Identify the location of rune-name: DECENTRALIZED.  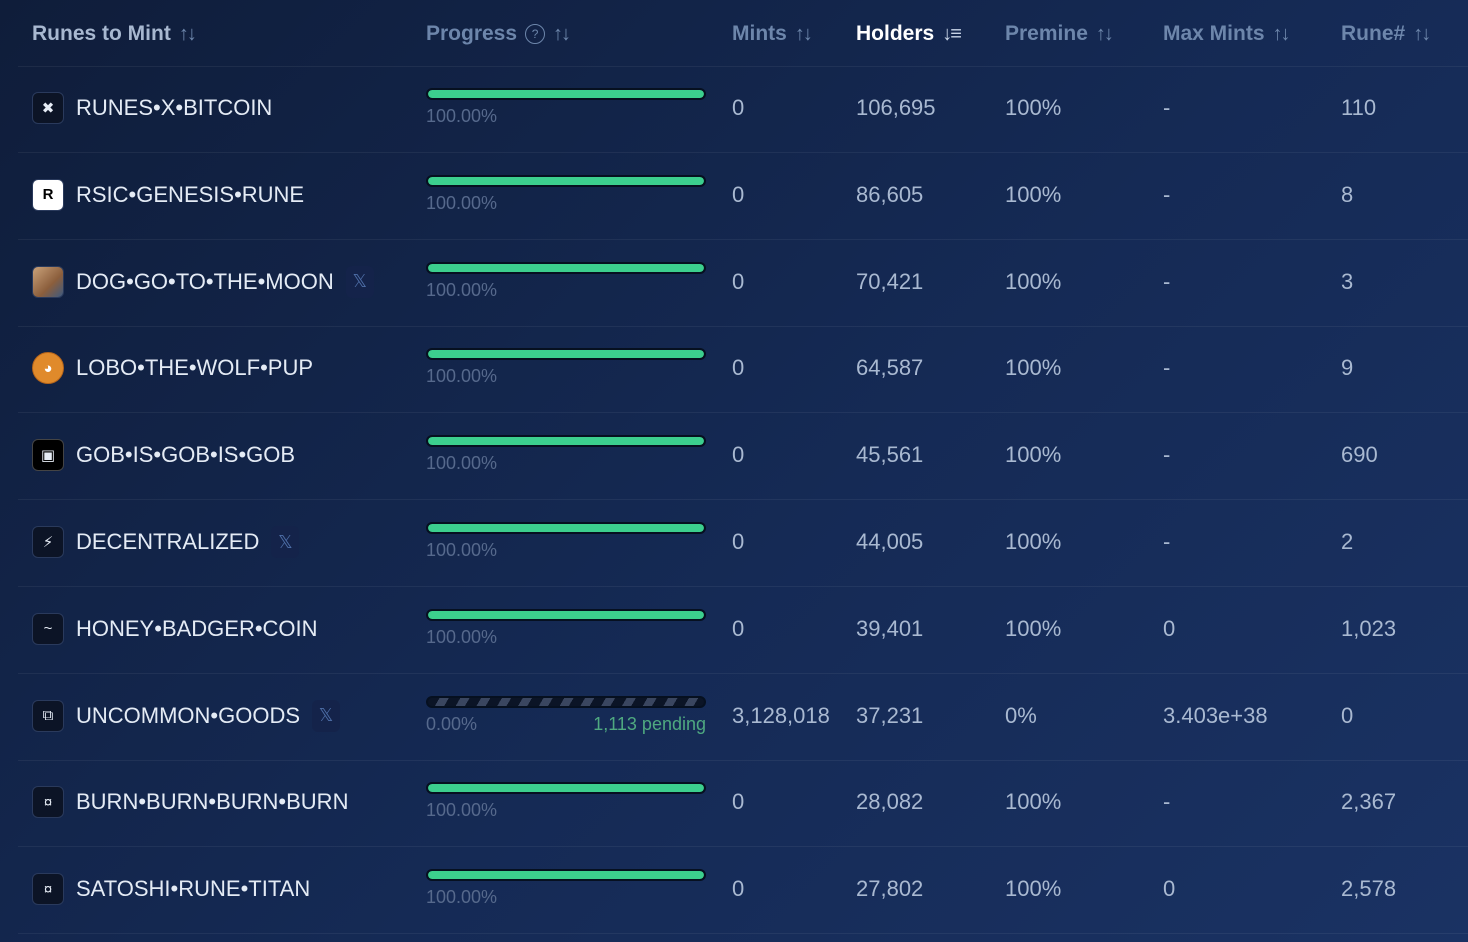
(168, 541).